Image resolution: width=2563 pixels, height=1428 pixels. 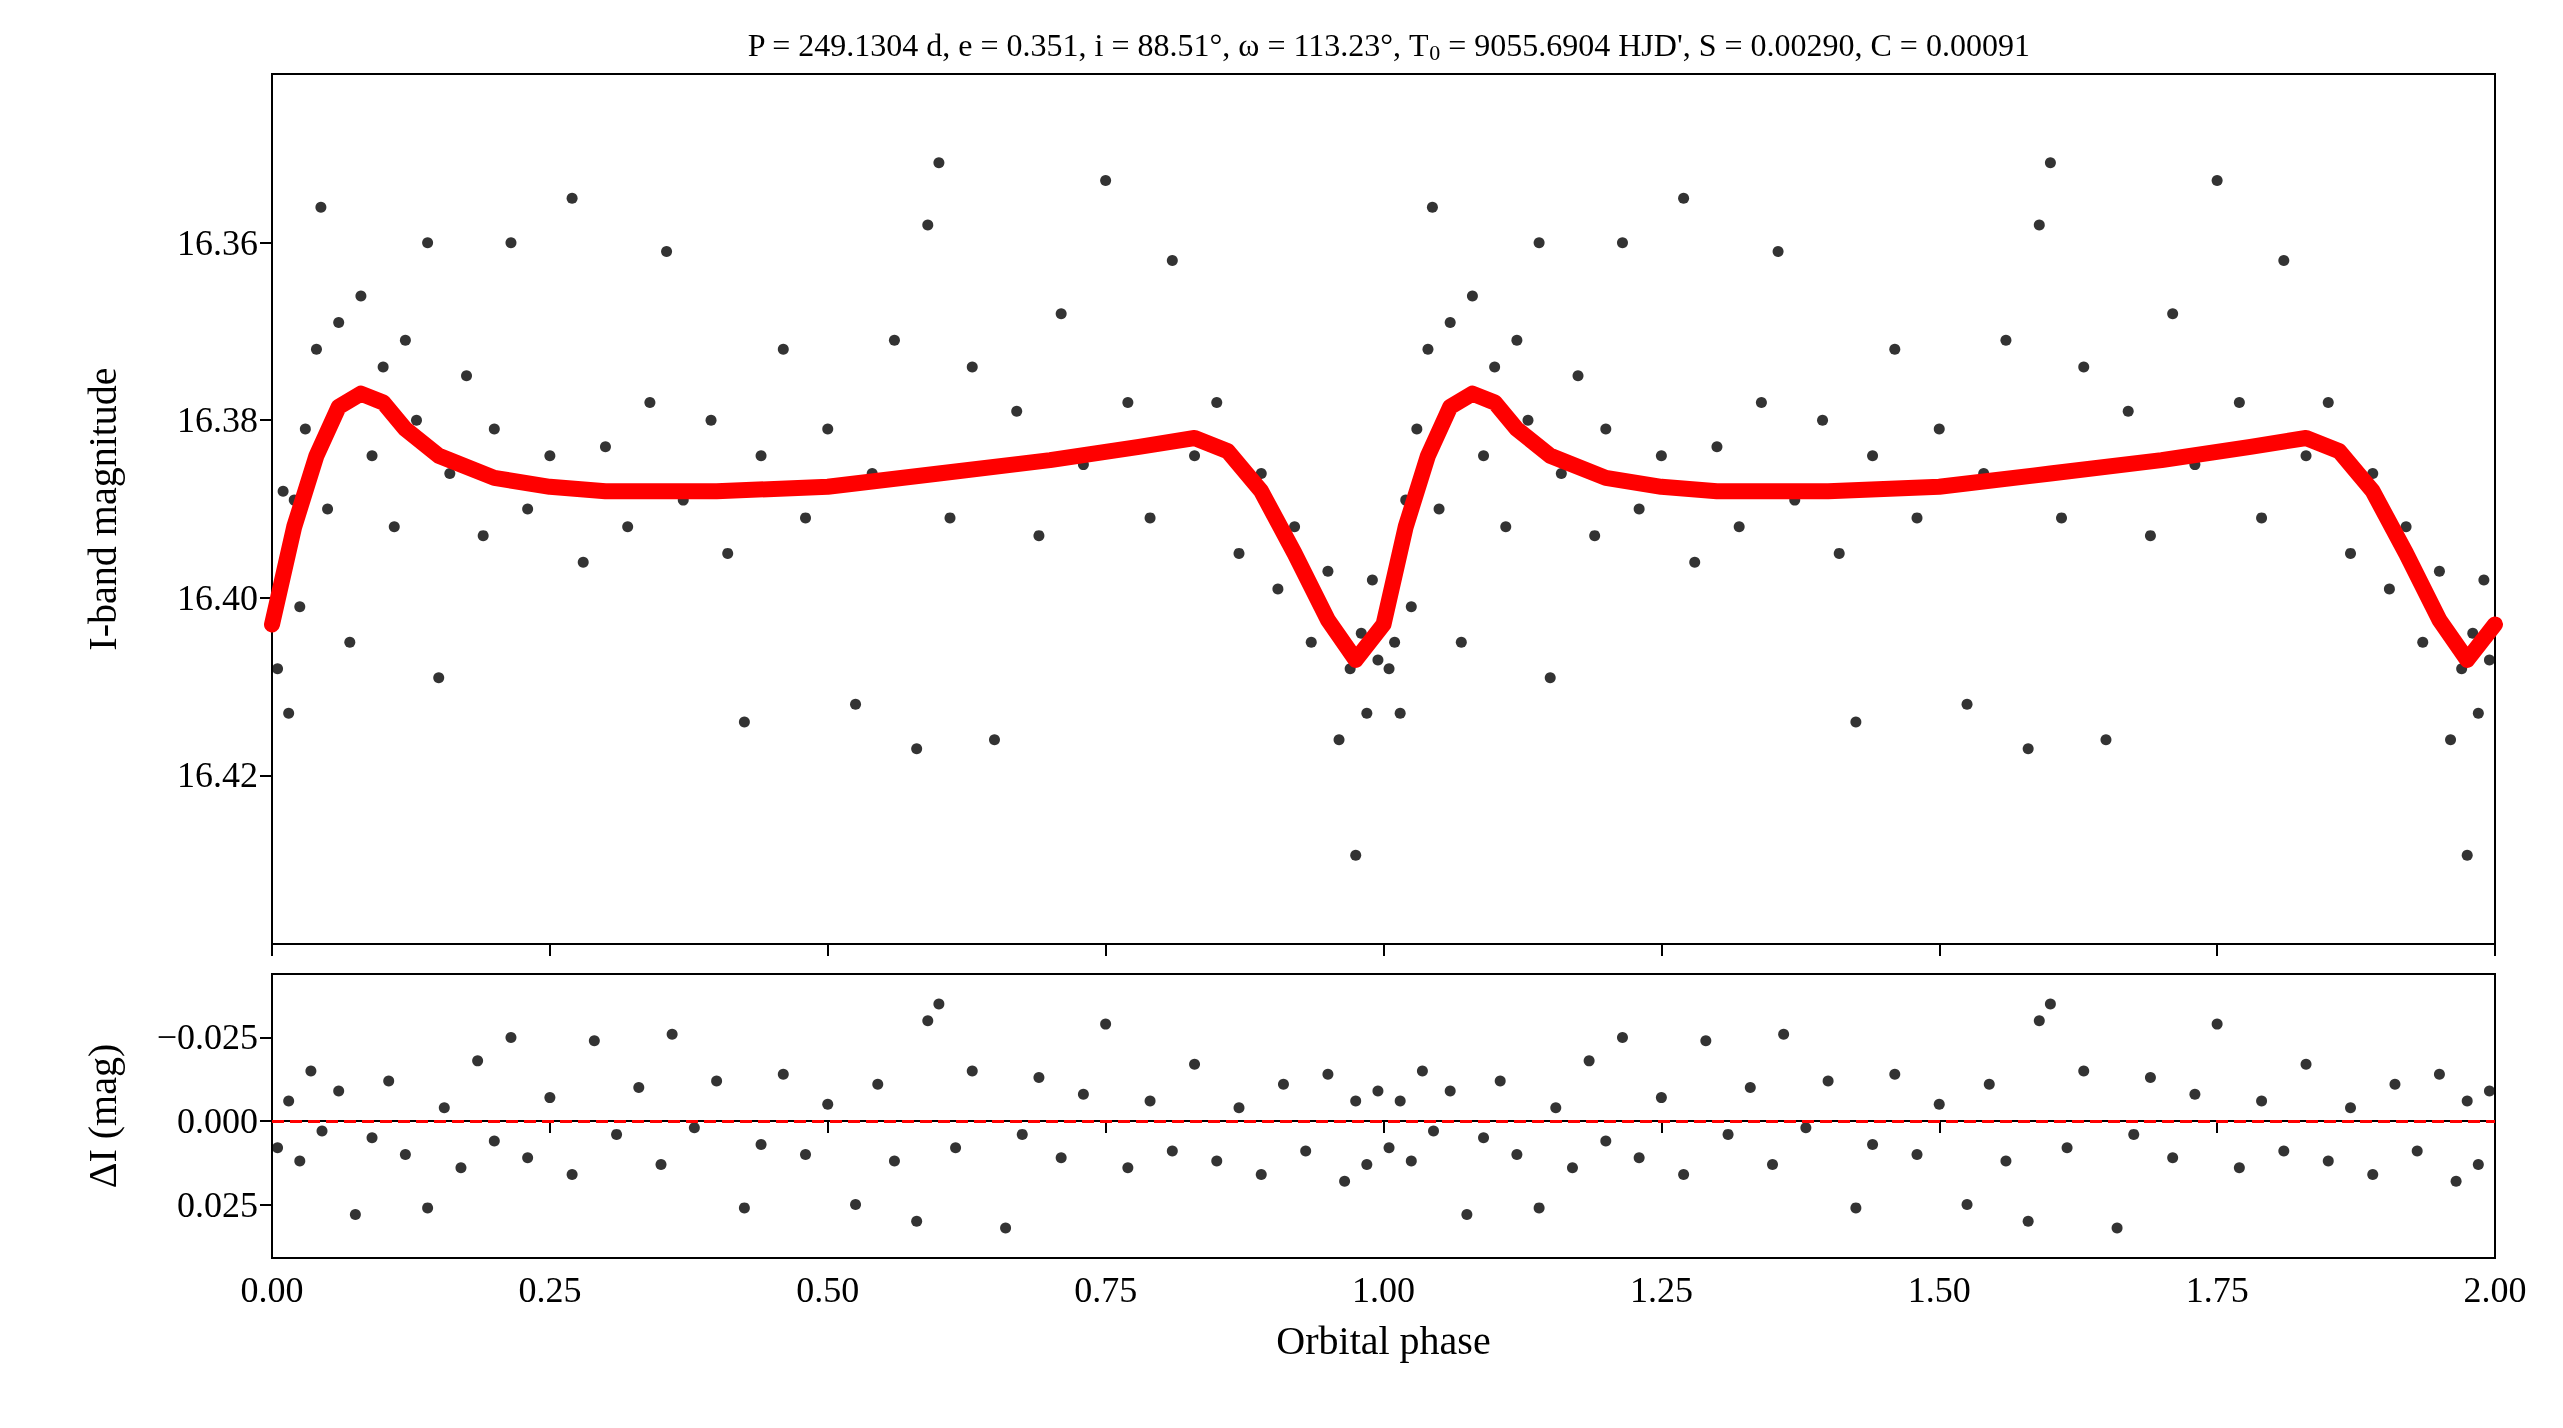 What do you see at coordinates (102, 509) in the screenshot?
I see `y-axis-title: I-band magnitude` at bounding box center [102, 509].